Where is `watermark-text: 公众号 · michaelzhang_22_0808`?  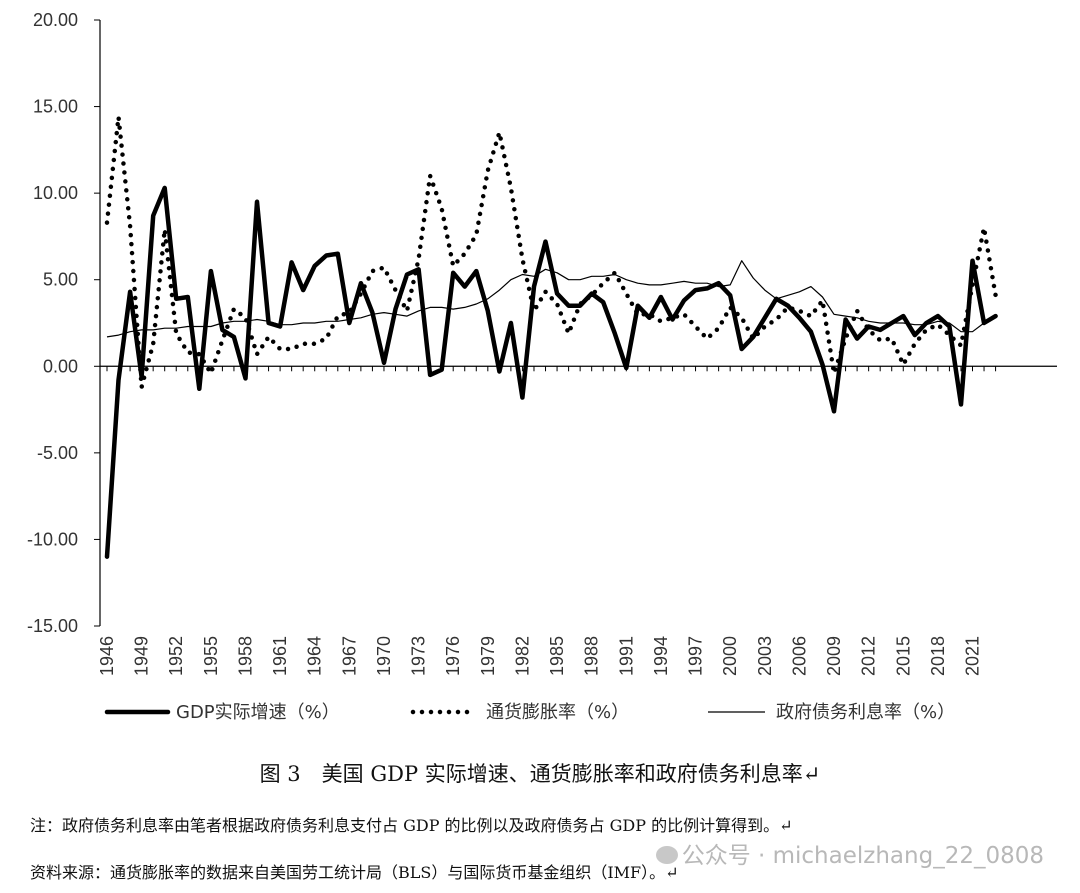 watermark-text: 公众号 · michaelzhang_22_0808 is located at coordinates (862, 856).